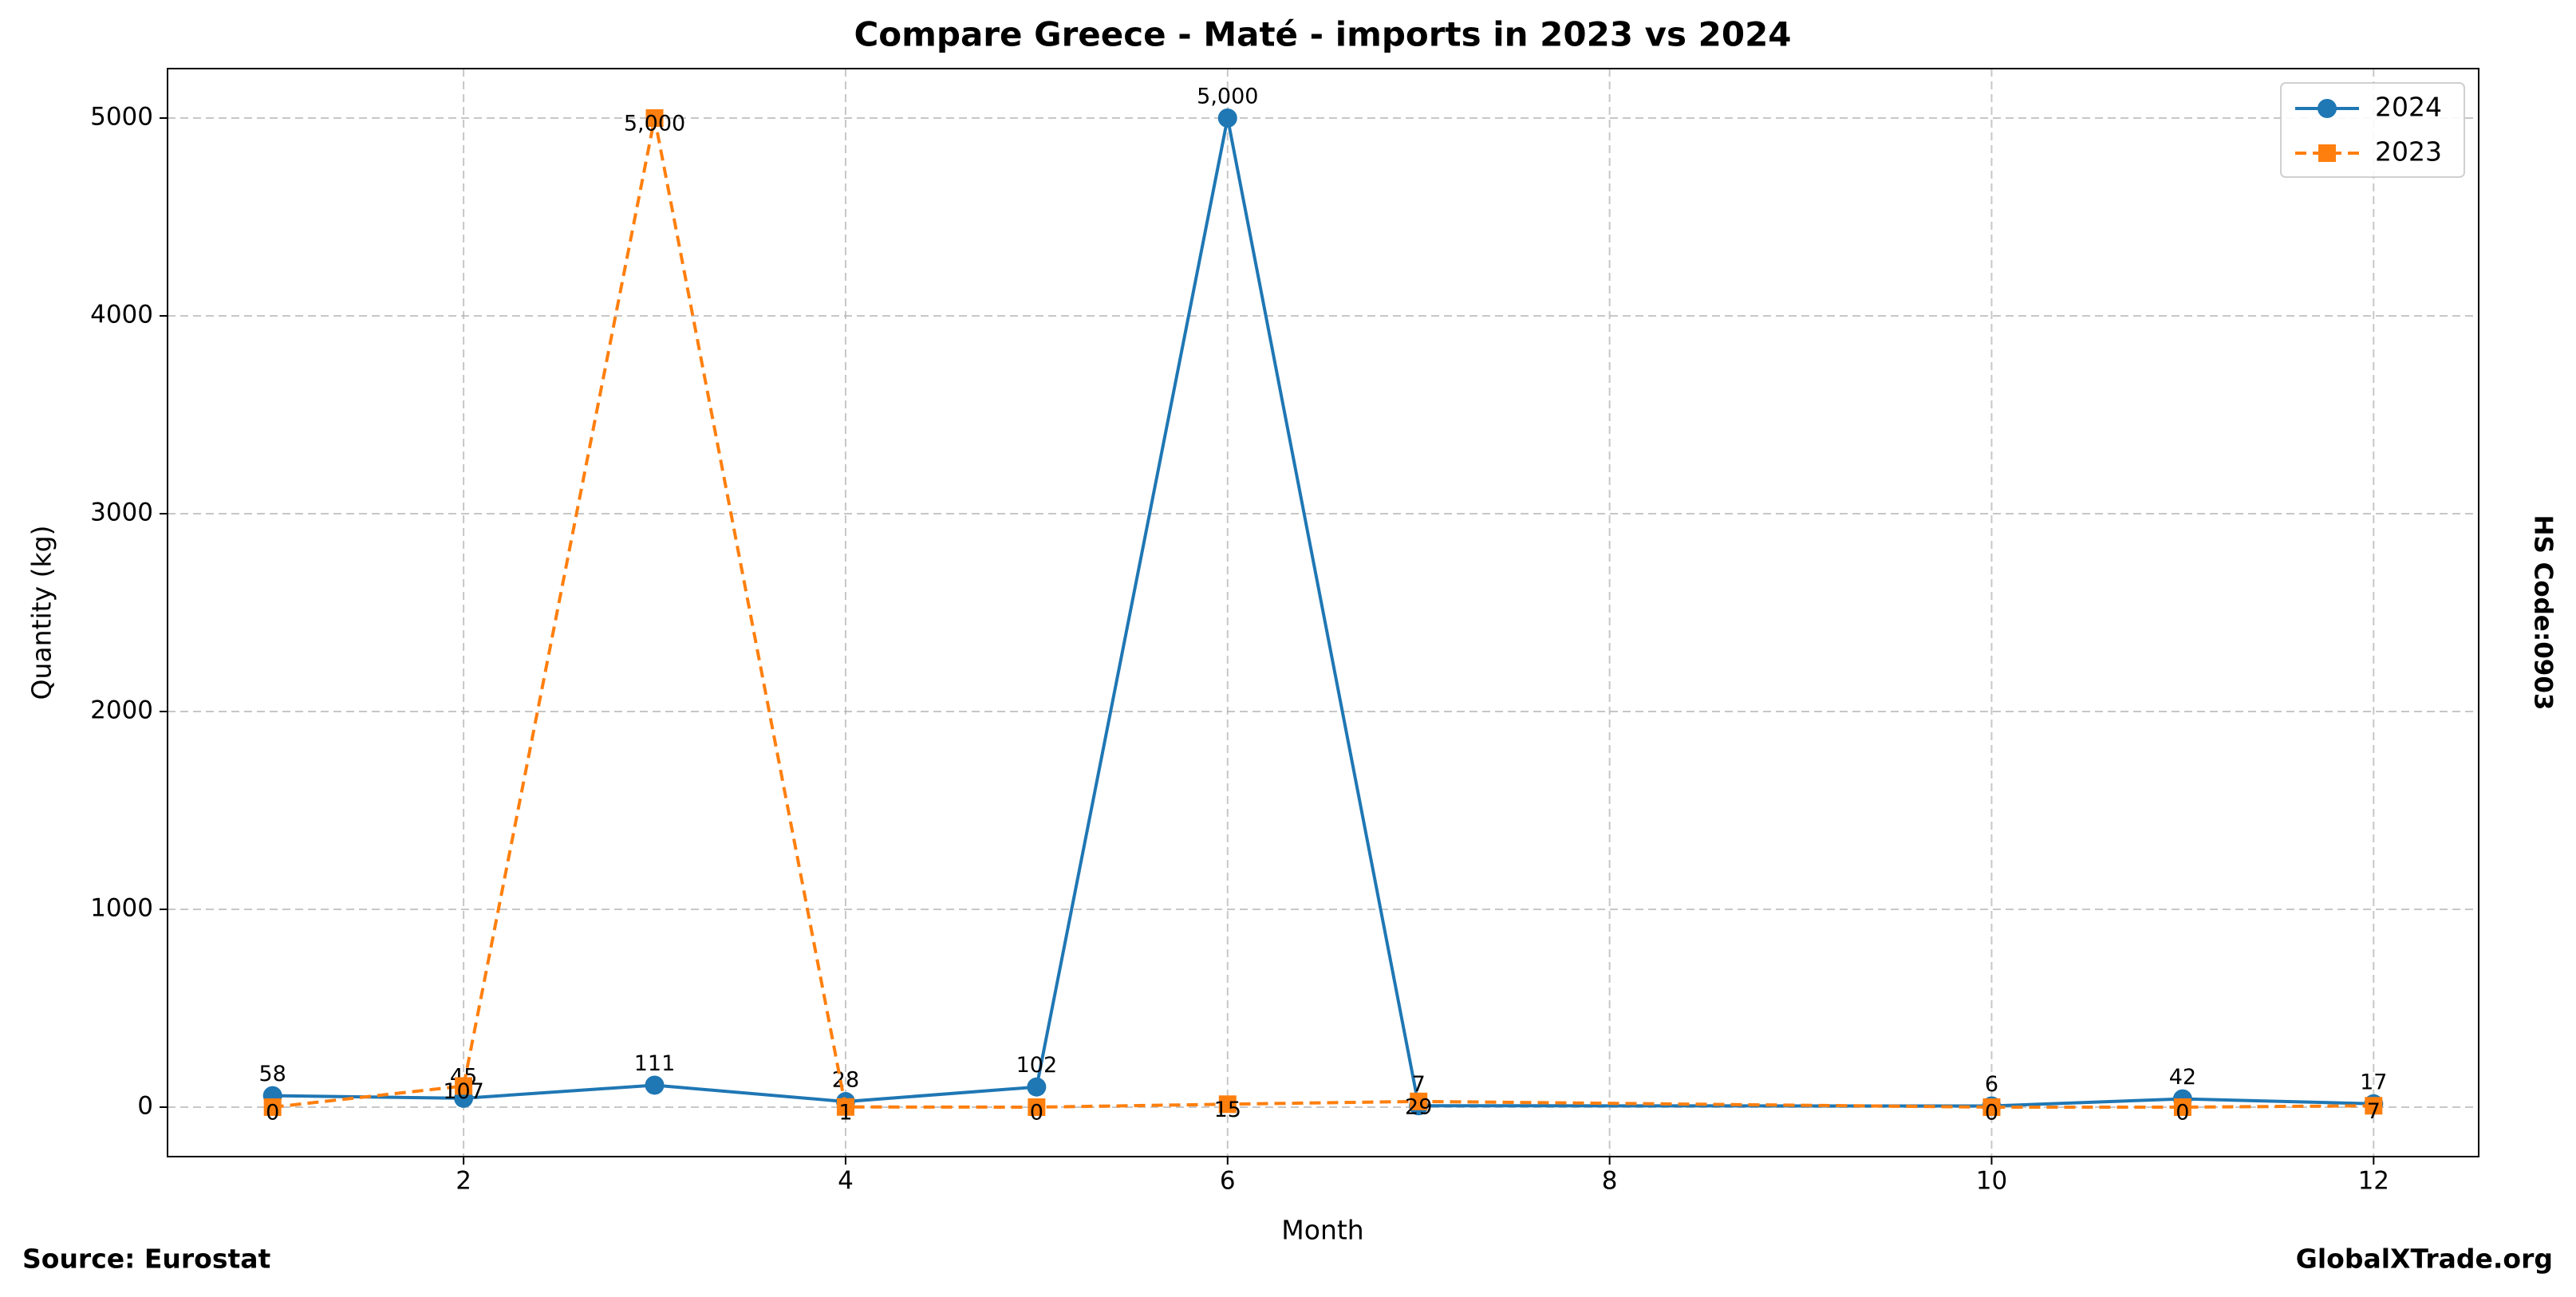  I want to click on legend-label: 2023, so click(2408, 152).